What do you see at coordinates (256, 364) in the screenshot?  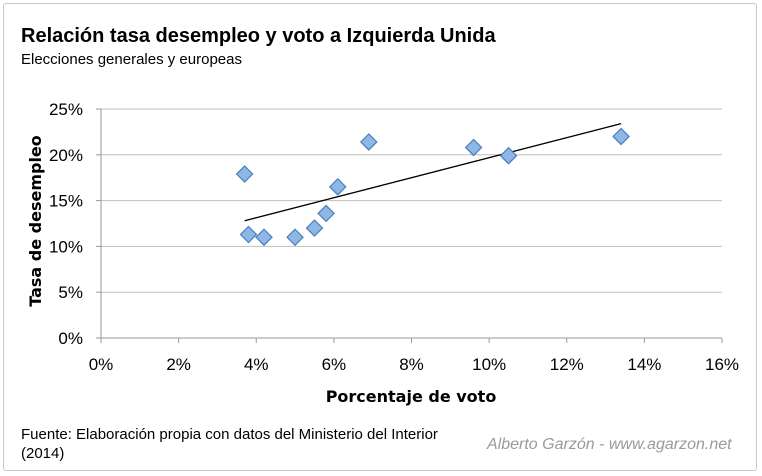 I see `x-tick-label: 4%` at bounding box center [256, 364].